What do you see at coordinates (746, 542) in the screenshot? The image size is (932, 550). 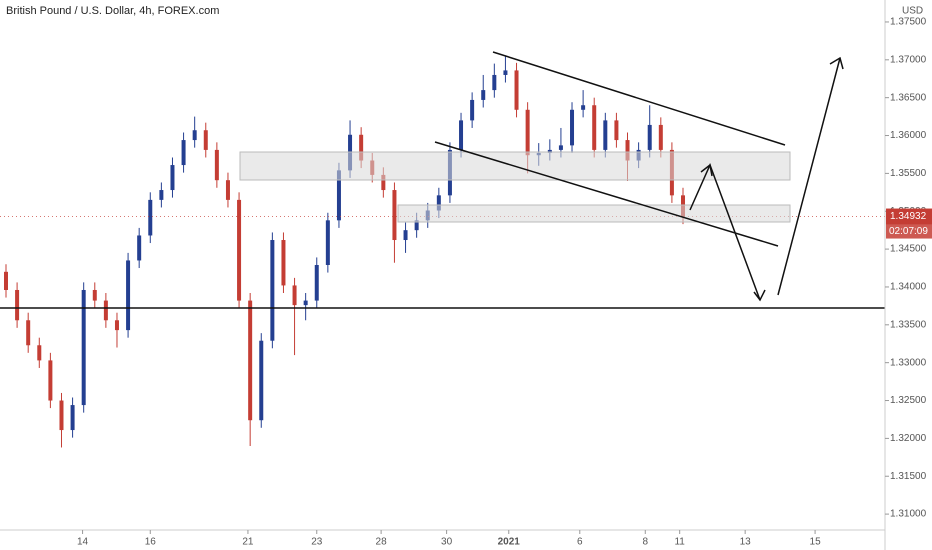 I see `x-tick-label: 13` at bounding box center [746, 542].